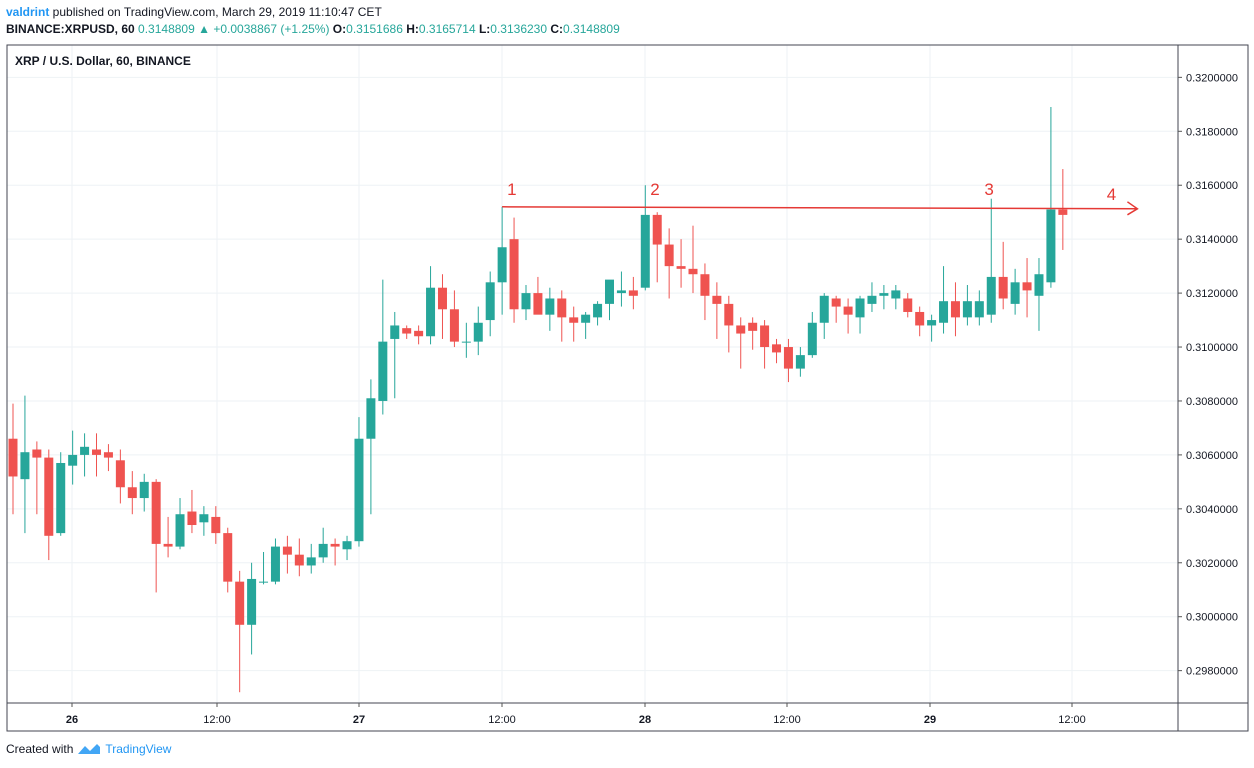  I want to click on touch-label: 2, so click(654, 189).